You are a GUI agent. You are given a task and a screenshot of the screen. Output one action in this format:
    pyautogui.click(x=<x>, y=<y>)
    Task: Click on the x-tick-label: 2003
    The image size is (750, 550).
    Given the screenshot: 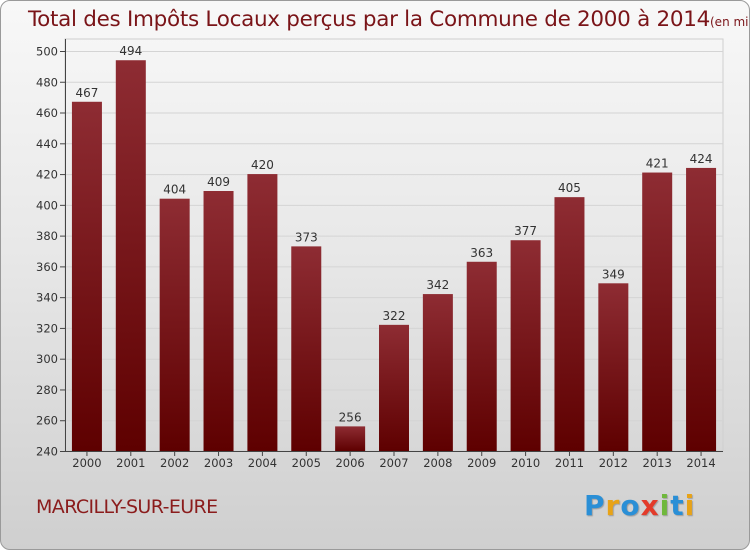 What is the action you would take?
    pyautogui.click(x=218, y=463)
    